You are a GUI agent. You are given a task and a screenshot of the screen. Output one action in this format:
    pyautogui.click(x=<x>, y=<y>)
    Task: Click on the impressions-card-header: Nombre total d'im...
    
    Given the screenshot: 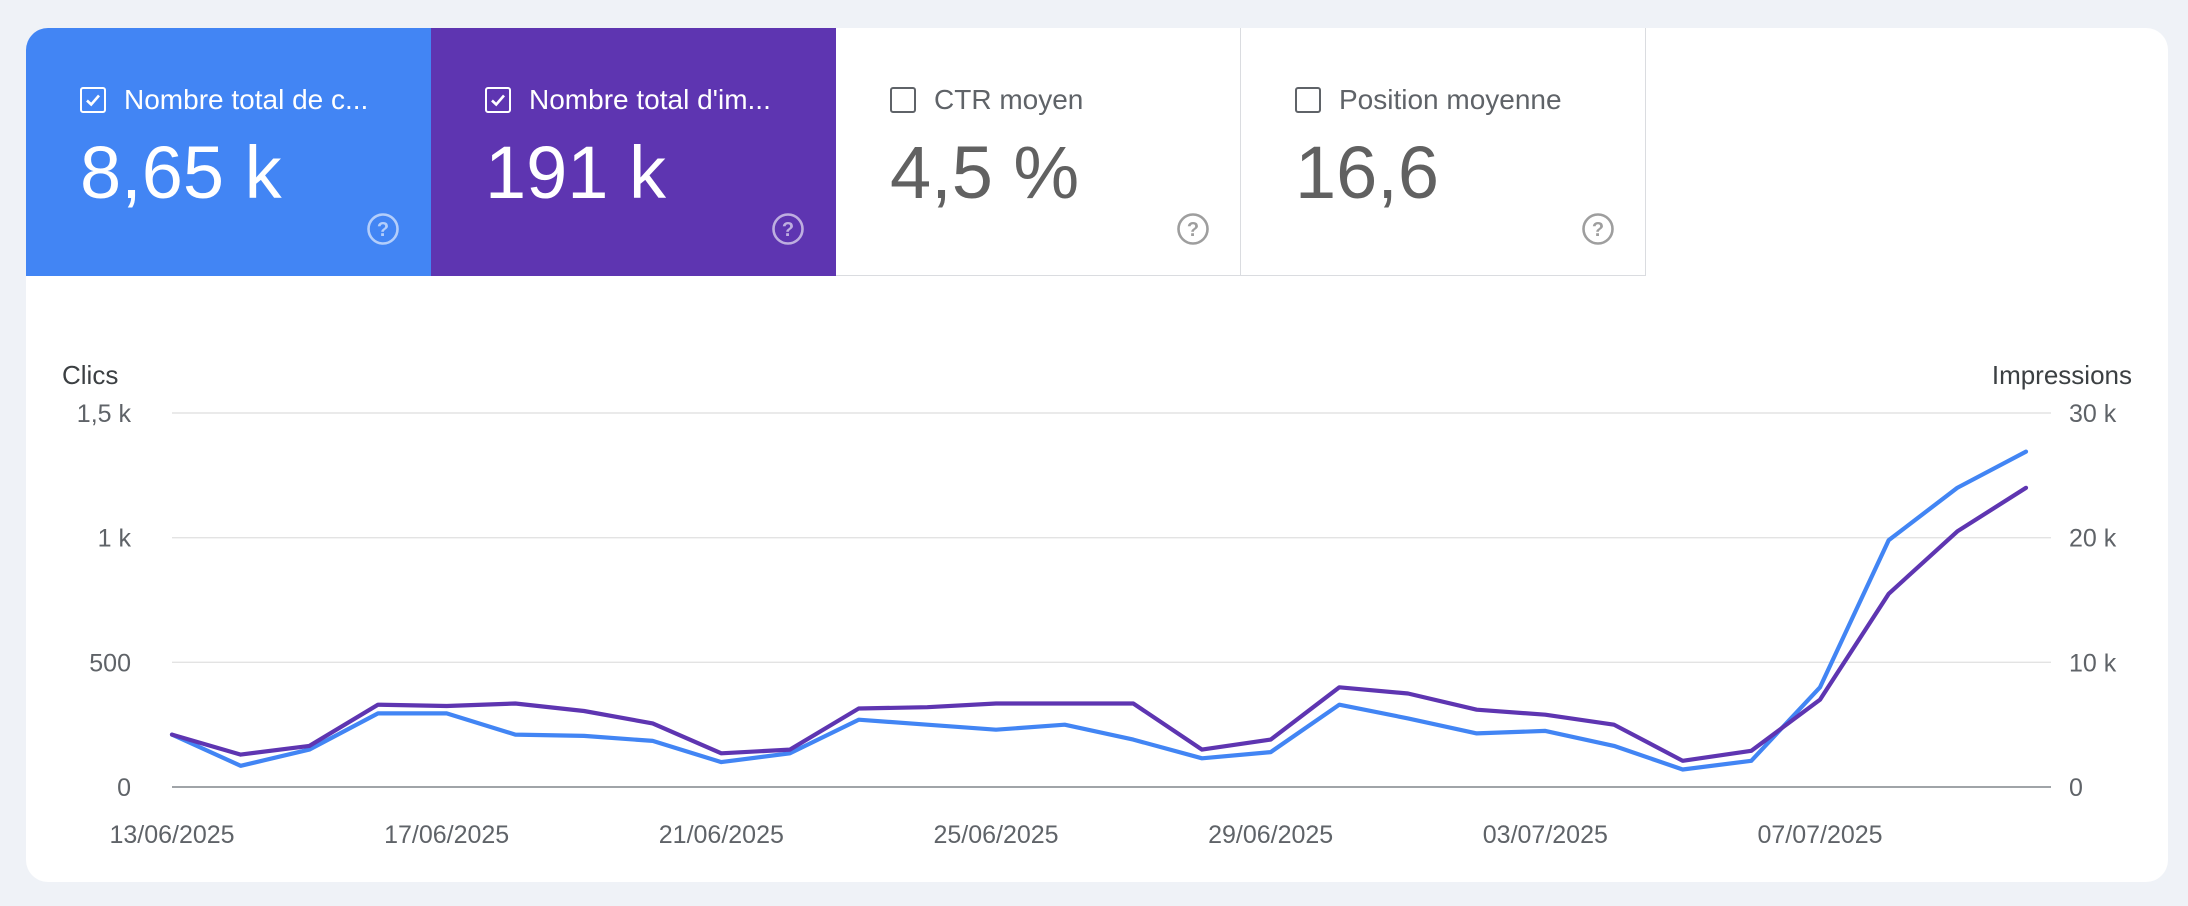 What is the action you would take?
    pyautogui.click(x=645, y=100)
    